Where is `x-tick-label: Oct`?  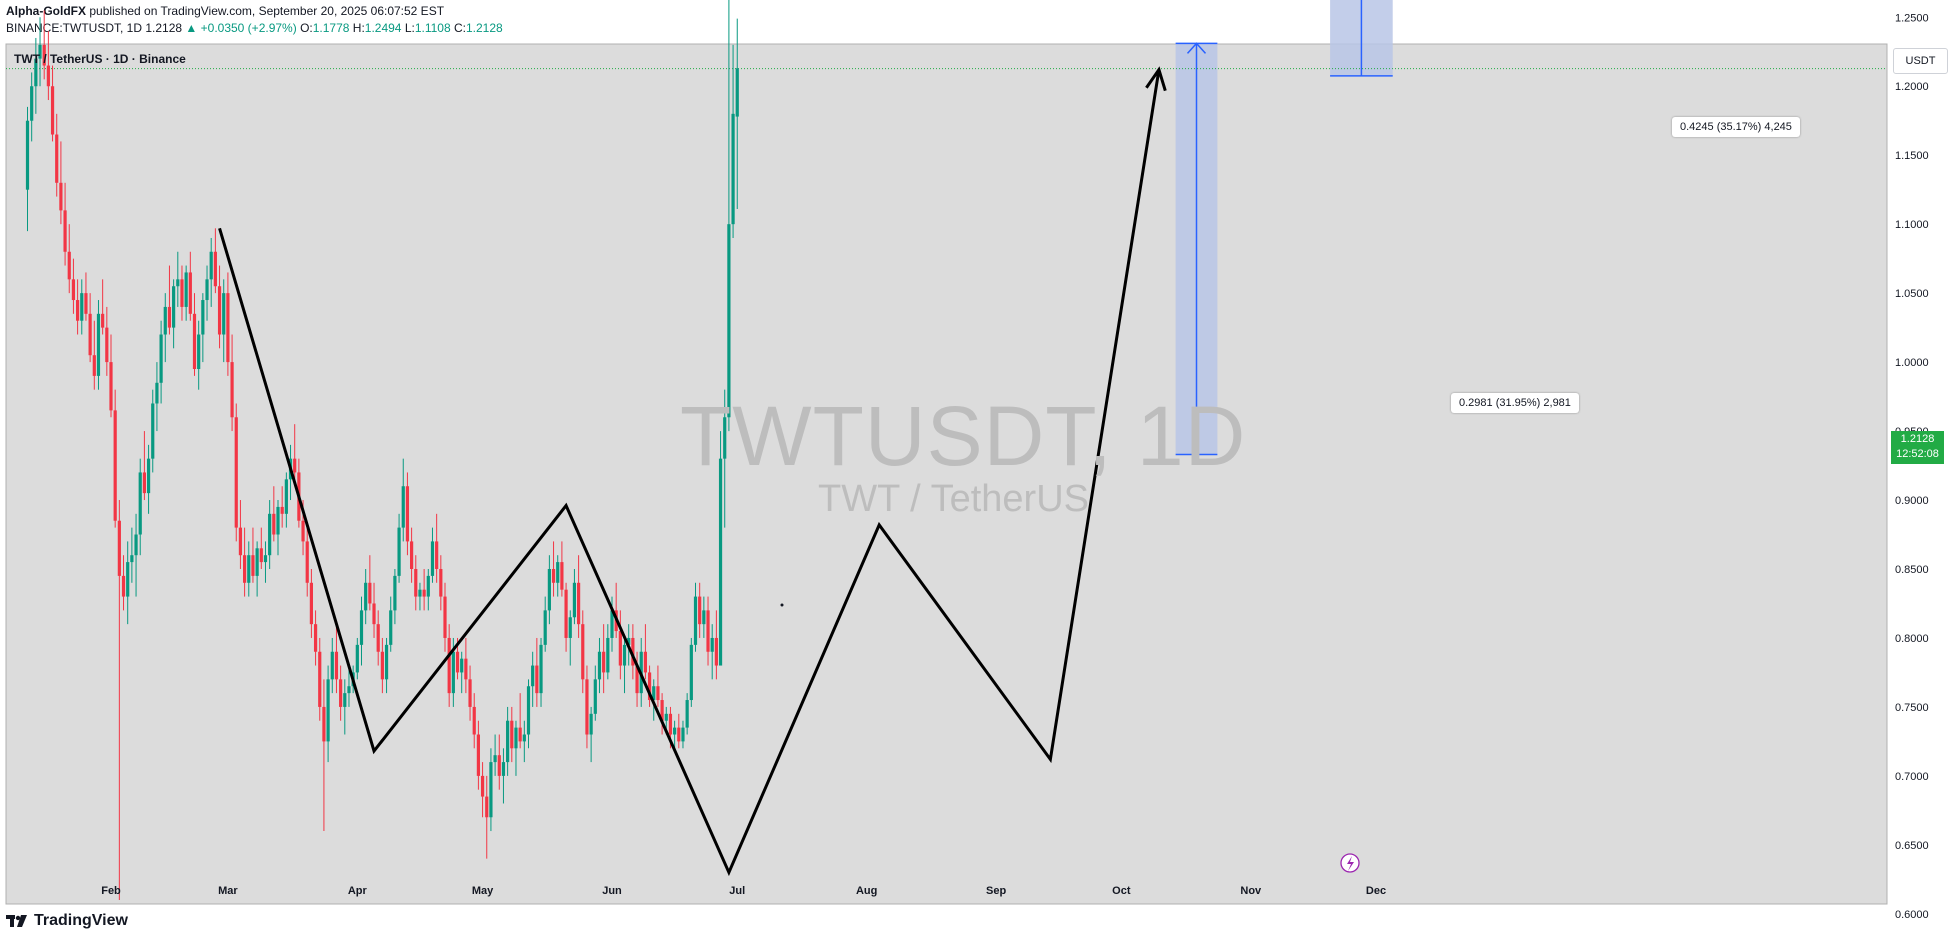 x-tick-label: Oct is located at coordinates (1121, 891).